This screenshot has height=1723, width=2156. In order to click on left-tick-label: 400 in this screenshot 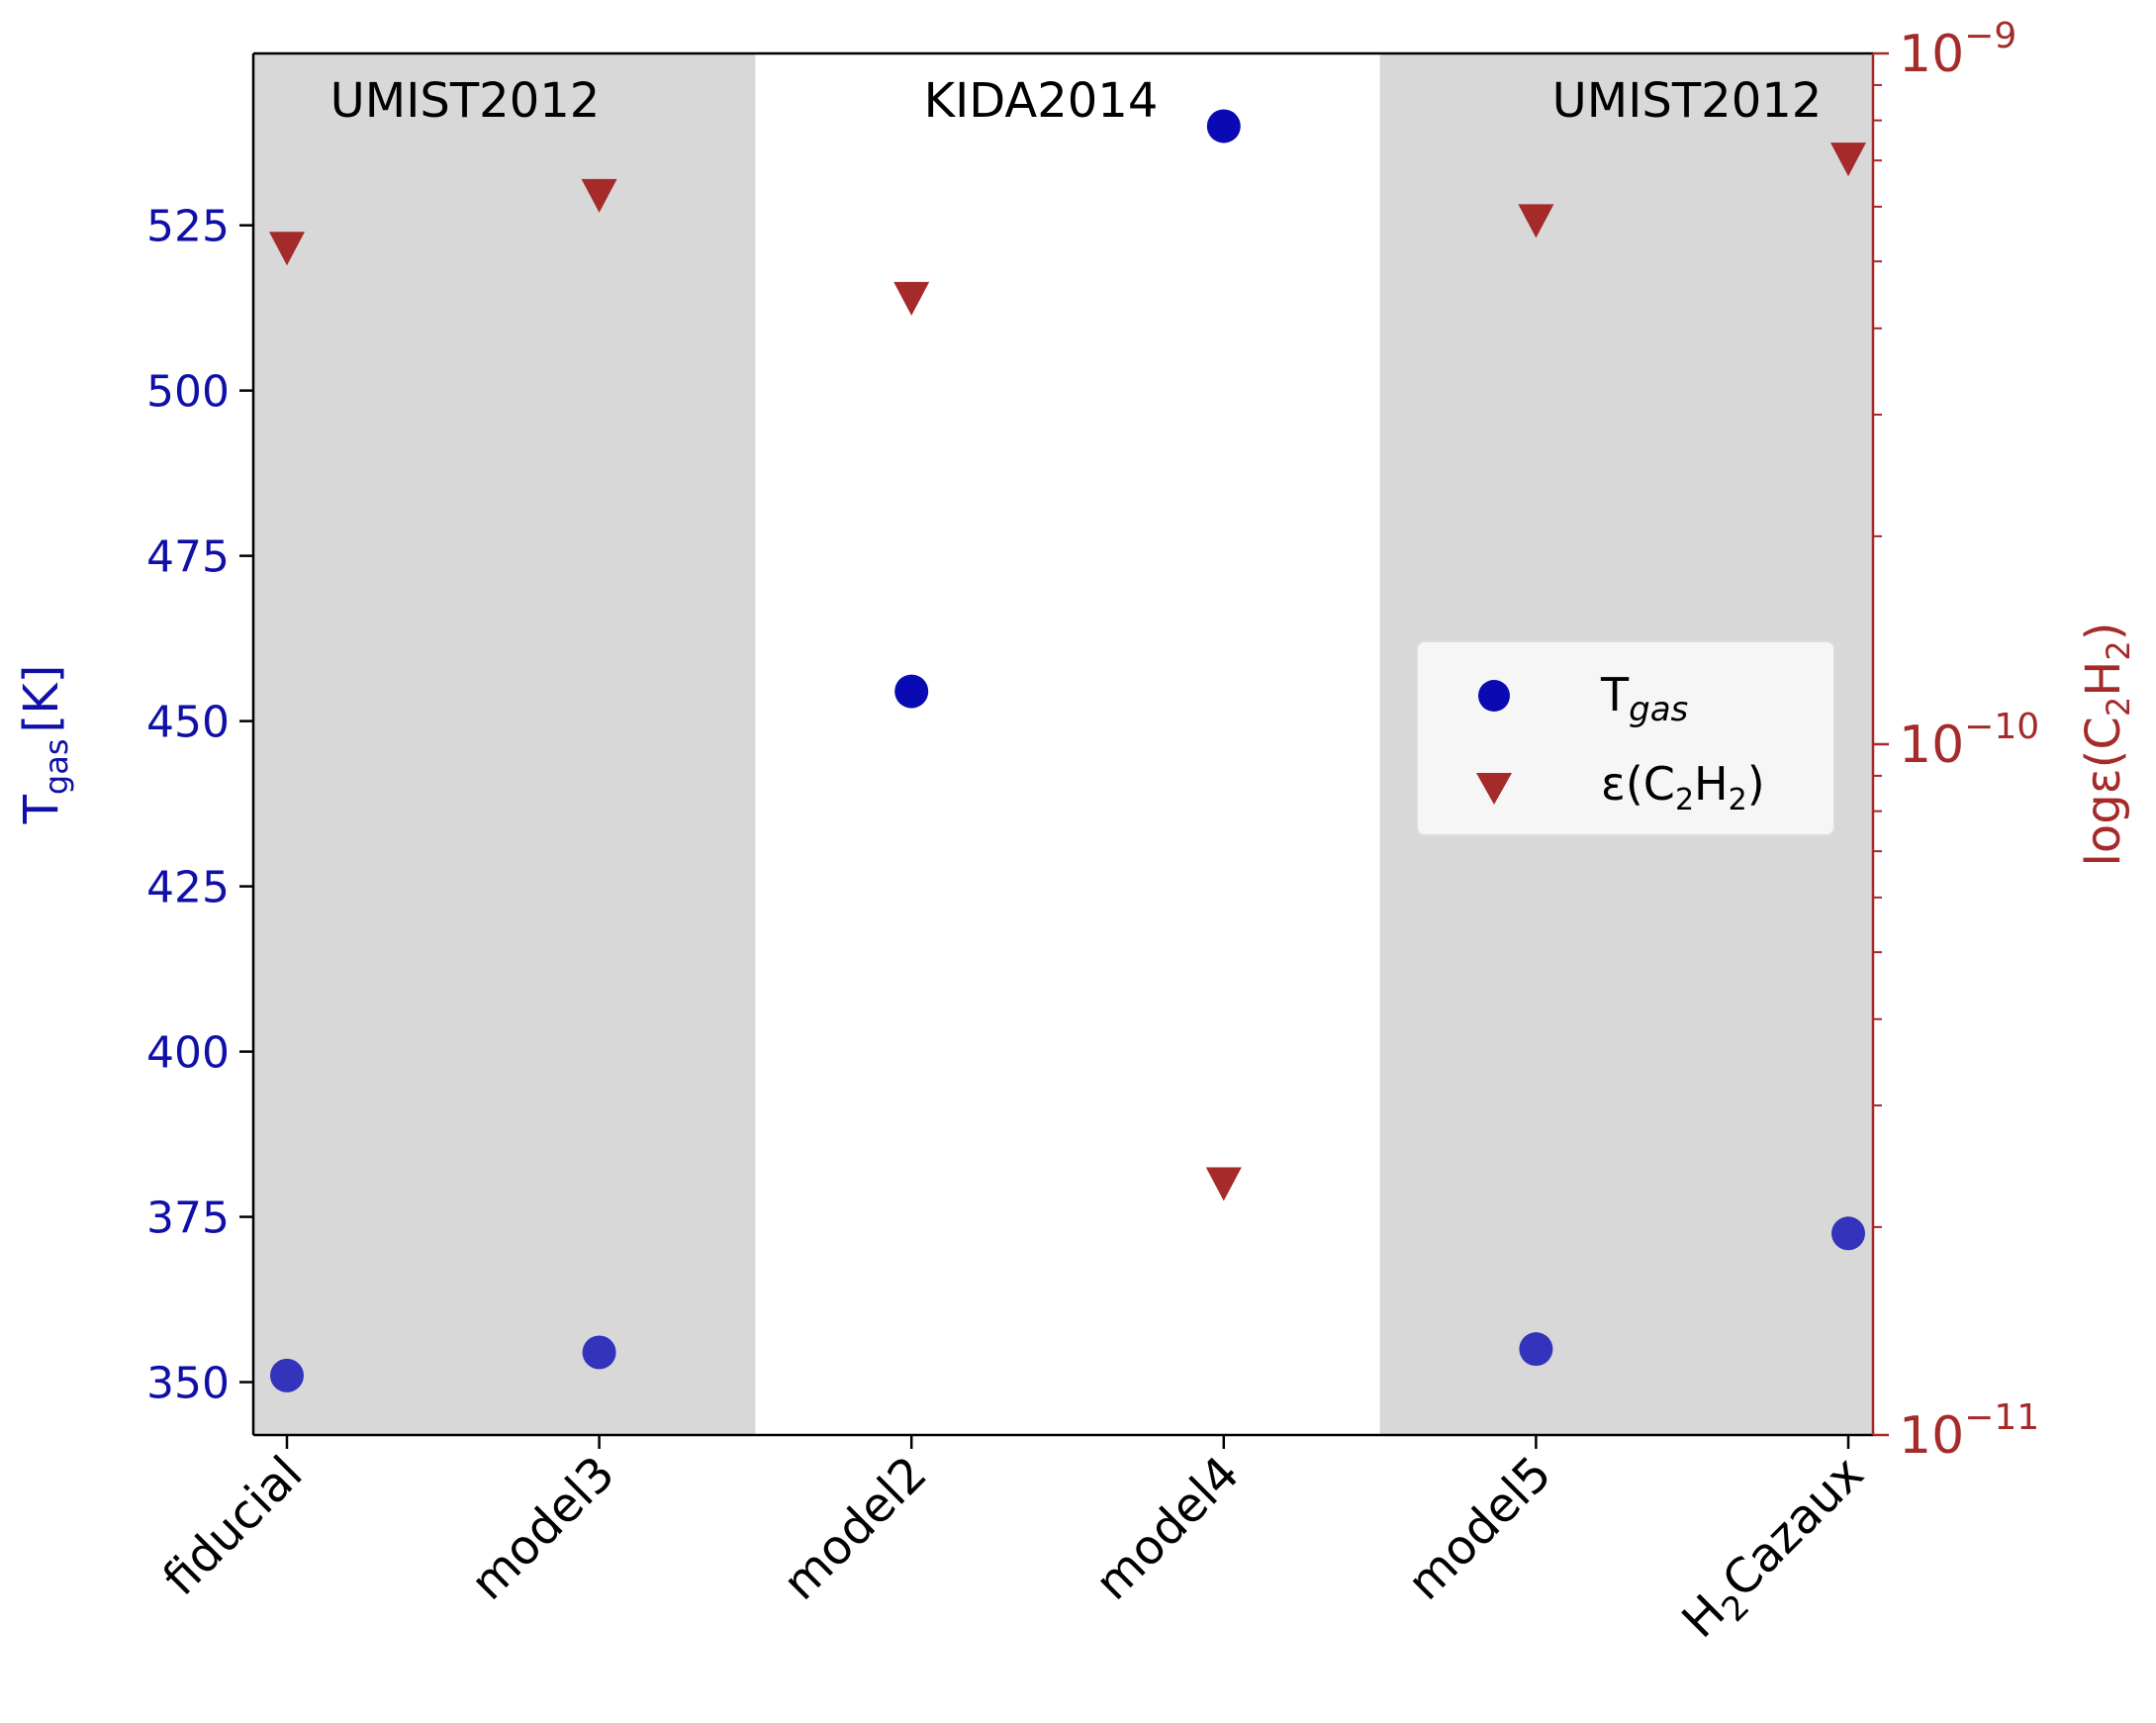, I will do `click(188, 1054)`.